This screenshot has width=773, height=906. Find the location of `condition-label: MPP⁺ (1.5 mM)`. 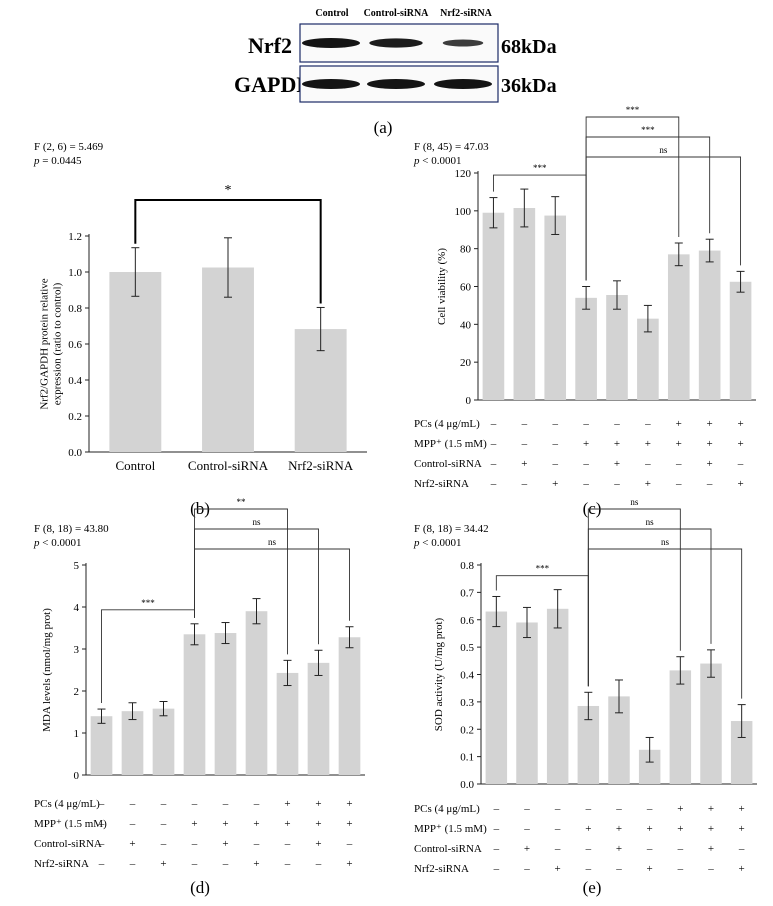

condition-label: MPP⁺ (1.5 mM) is located at coordinates (450, 444).